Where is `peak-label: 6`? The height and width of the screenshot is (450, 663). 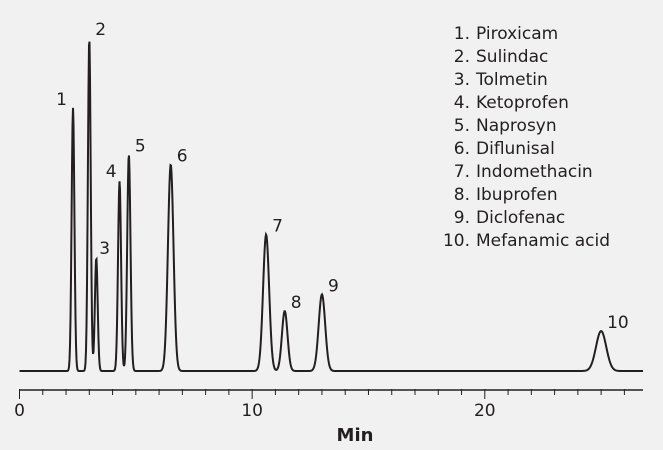
peak-label: 6 is located at coordinates (182, 157).